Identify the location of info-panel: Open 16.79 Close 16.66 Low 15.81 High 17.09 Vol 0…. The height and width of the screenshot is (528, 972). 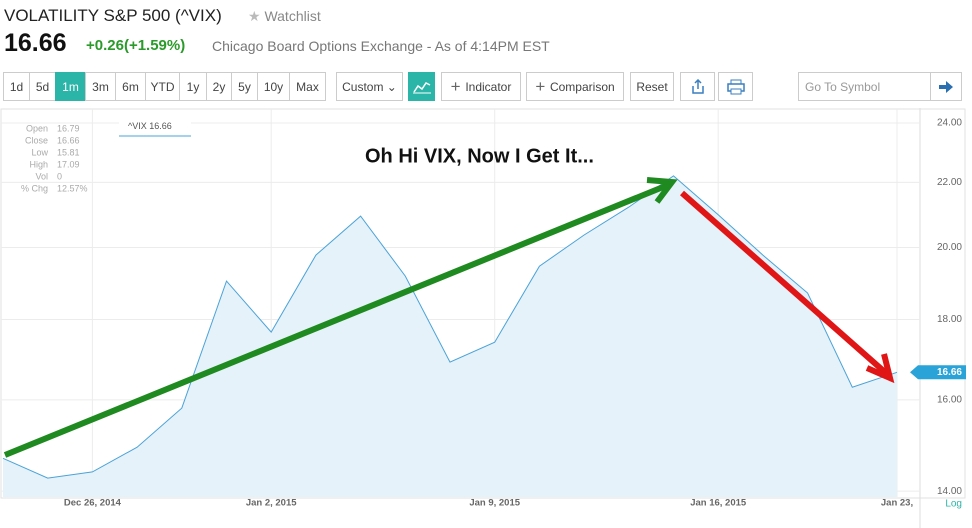
(54, 158).